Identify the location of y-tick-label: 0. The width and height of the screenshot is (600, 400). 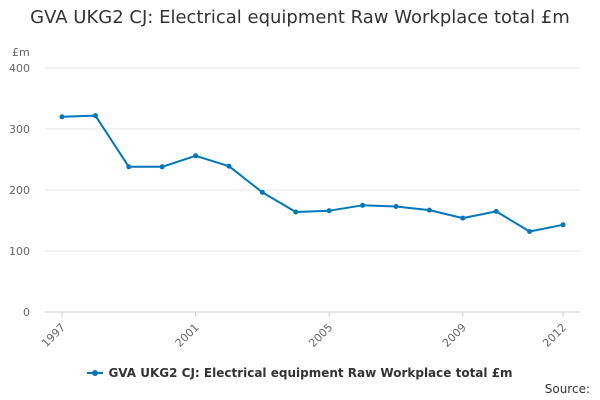
(26, 312).